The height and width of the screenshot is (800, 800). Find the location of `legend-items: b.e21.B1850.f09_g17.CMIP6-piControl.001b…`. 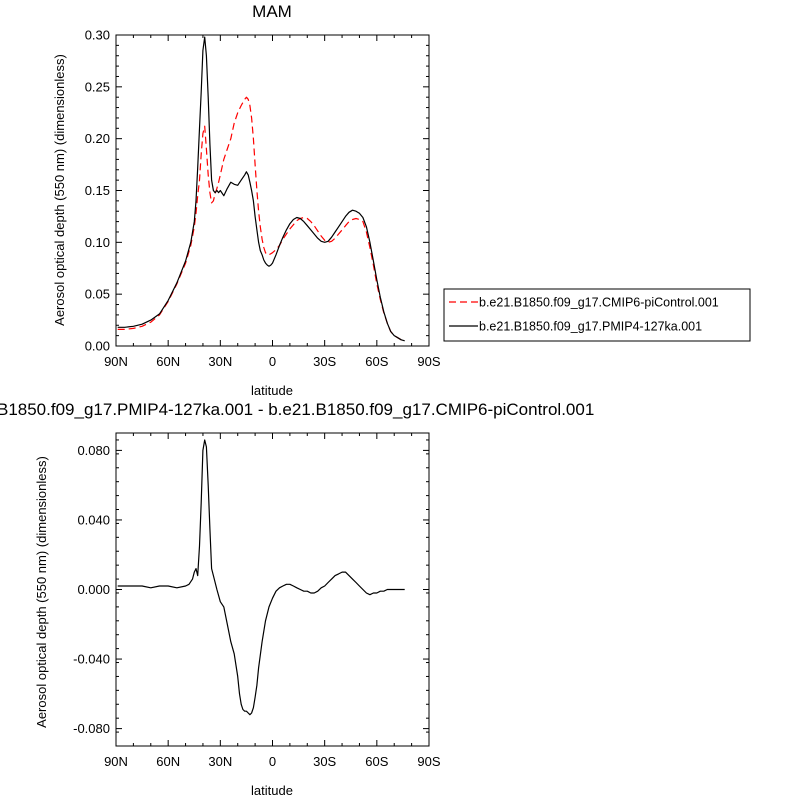

legend-items: b.e21.B1850.f09_g17.CMIP6-piControl.001b… is located at coordinates (584, 315).